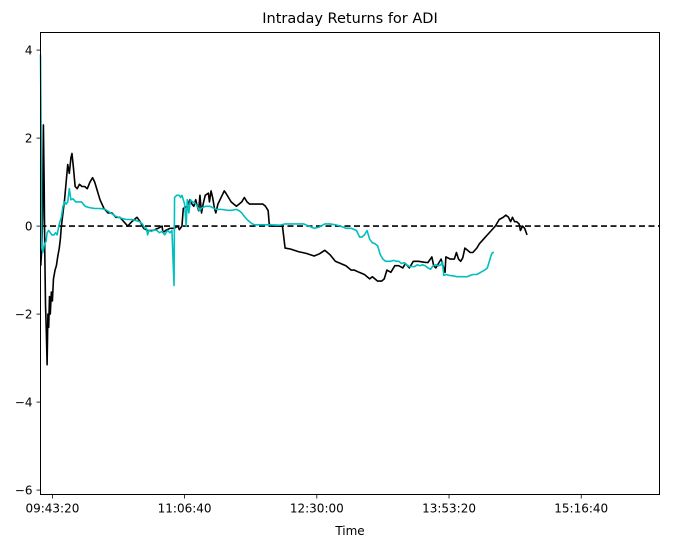 The image size is (673, 547). Describe the element at coordinates (317, 509) in the screenshot. I see `x-tick-label-3: 12:30:00` at that location.